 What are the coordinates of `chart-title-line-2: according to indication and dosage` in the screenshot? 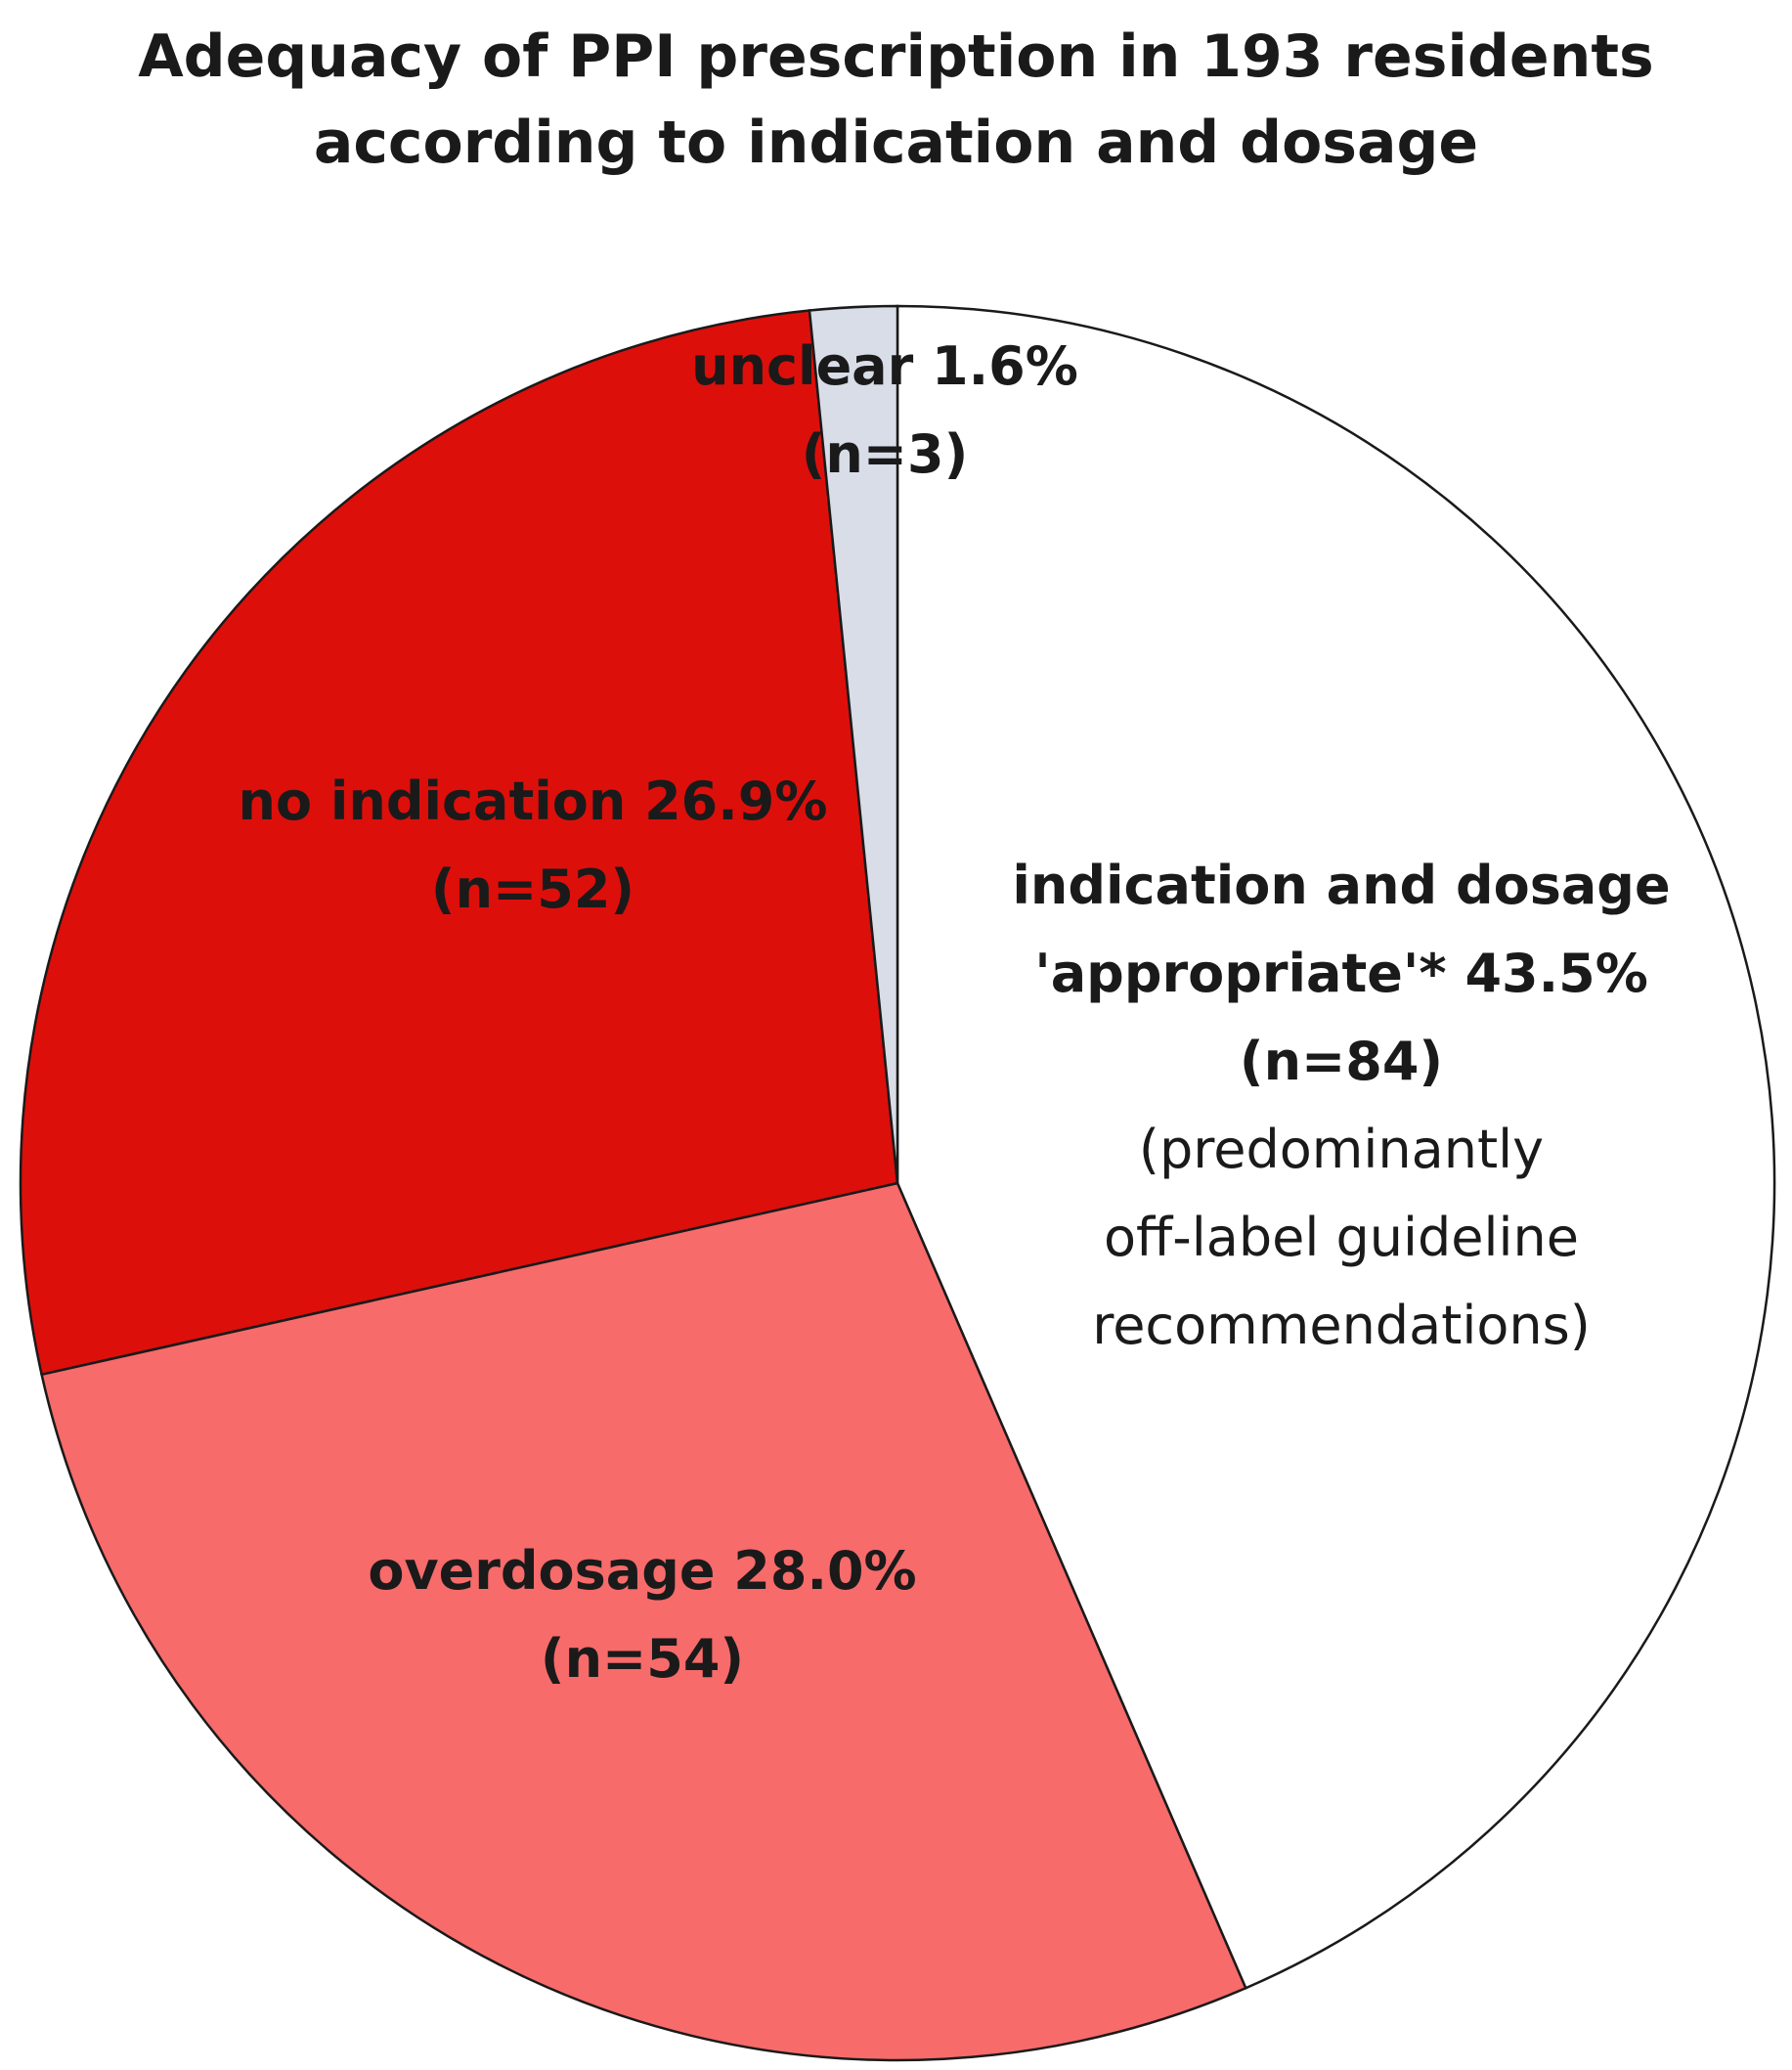 It's located at (896, 143).